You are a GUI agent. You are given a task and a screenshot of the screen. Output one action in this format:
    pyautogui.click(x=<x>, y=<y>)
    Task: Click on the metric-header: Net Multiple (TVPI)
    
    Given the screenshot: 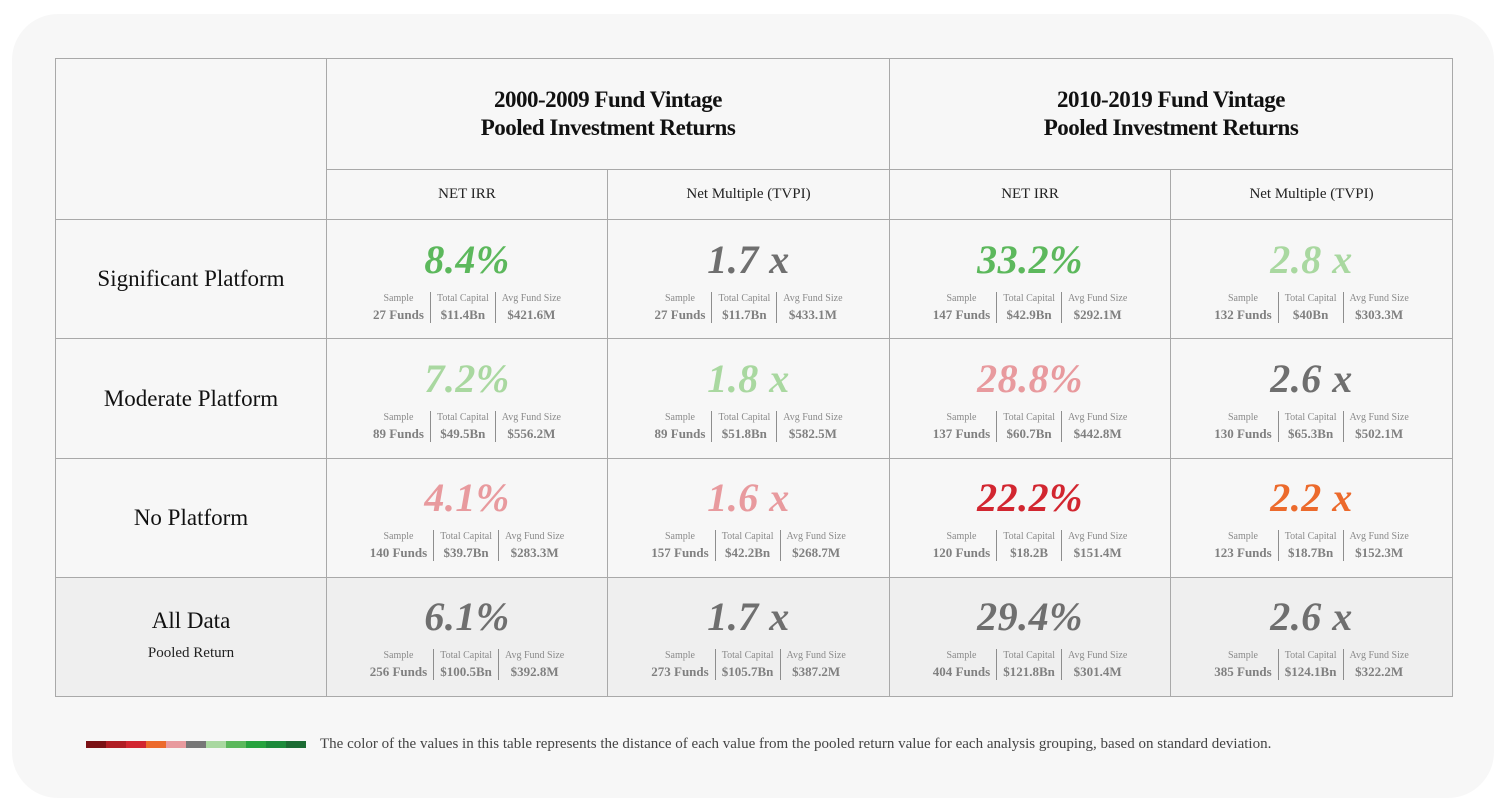 What is the action you would take?
    pyautogui.click(x=1312, y=195)
    